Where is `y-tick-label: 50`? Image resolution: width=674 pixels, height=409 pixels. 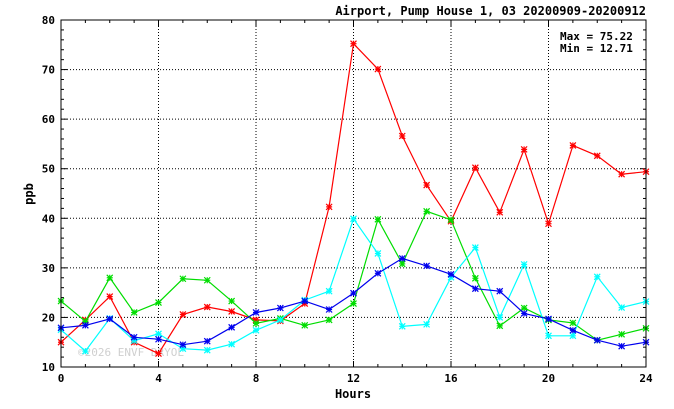 y-tick-label: 50 is located at coordinates (48, 169).